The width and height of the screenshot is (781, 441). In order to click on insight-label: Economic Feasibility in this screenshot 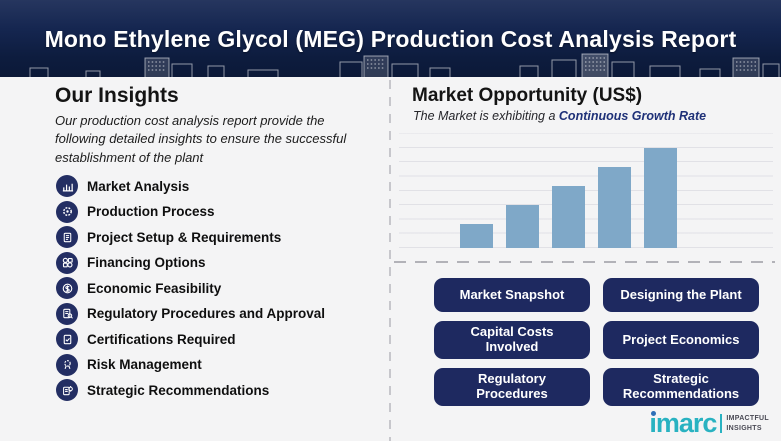, I will do `click(154, 288)`.